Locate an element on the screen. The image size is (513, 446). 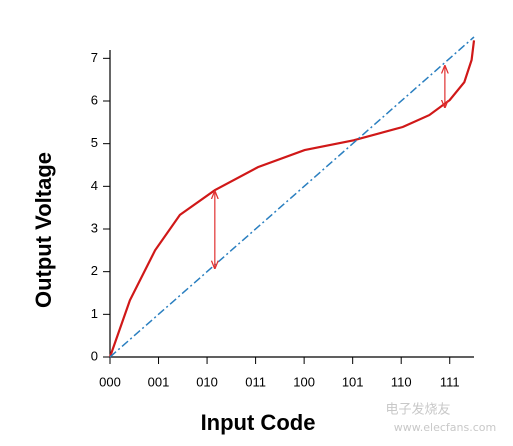
y-tick-label: 1 is located at coordinates (94, 313).